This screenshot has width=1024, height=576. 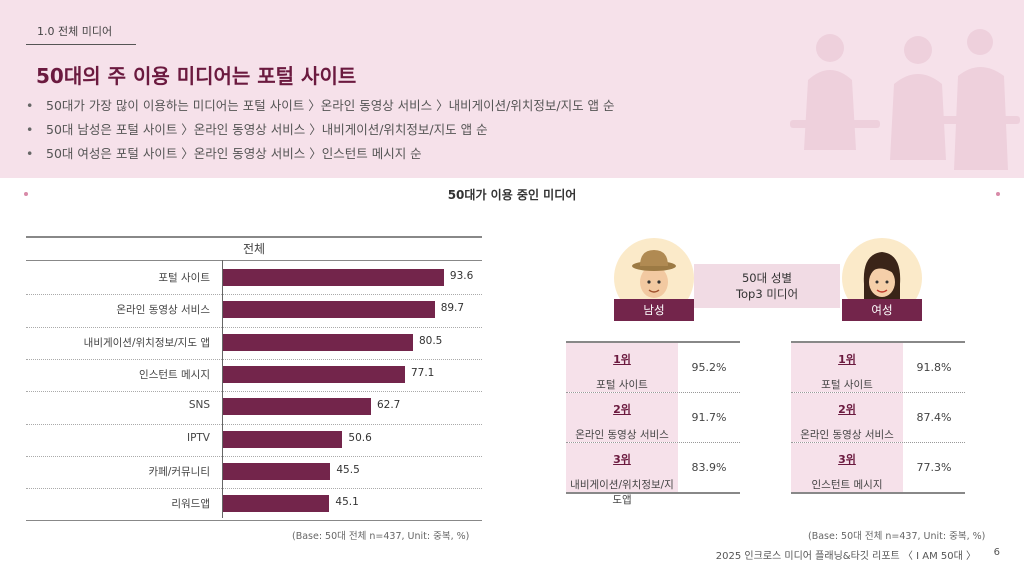 What do you see at coordinates (767, 286) in the screenshot?
I see `top3-title-box: 50대 성별 Top3 미디어` at bounding box center [767, 286].